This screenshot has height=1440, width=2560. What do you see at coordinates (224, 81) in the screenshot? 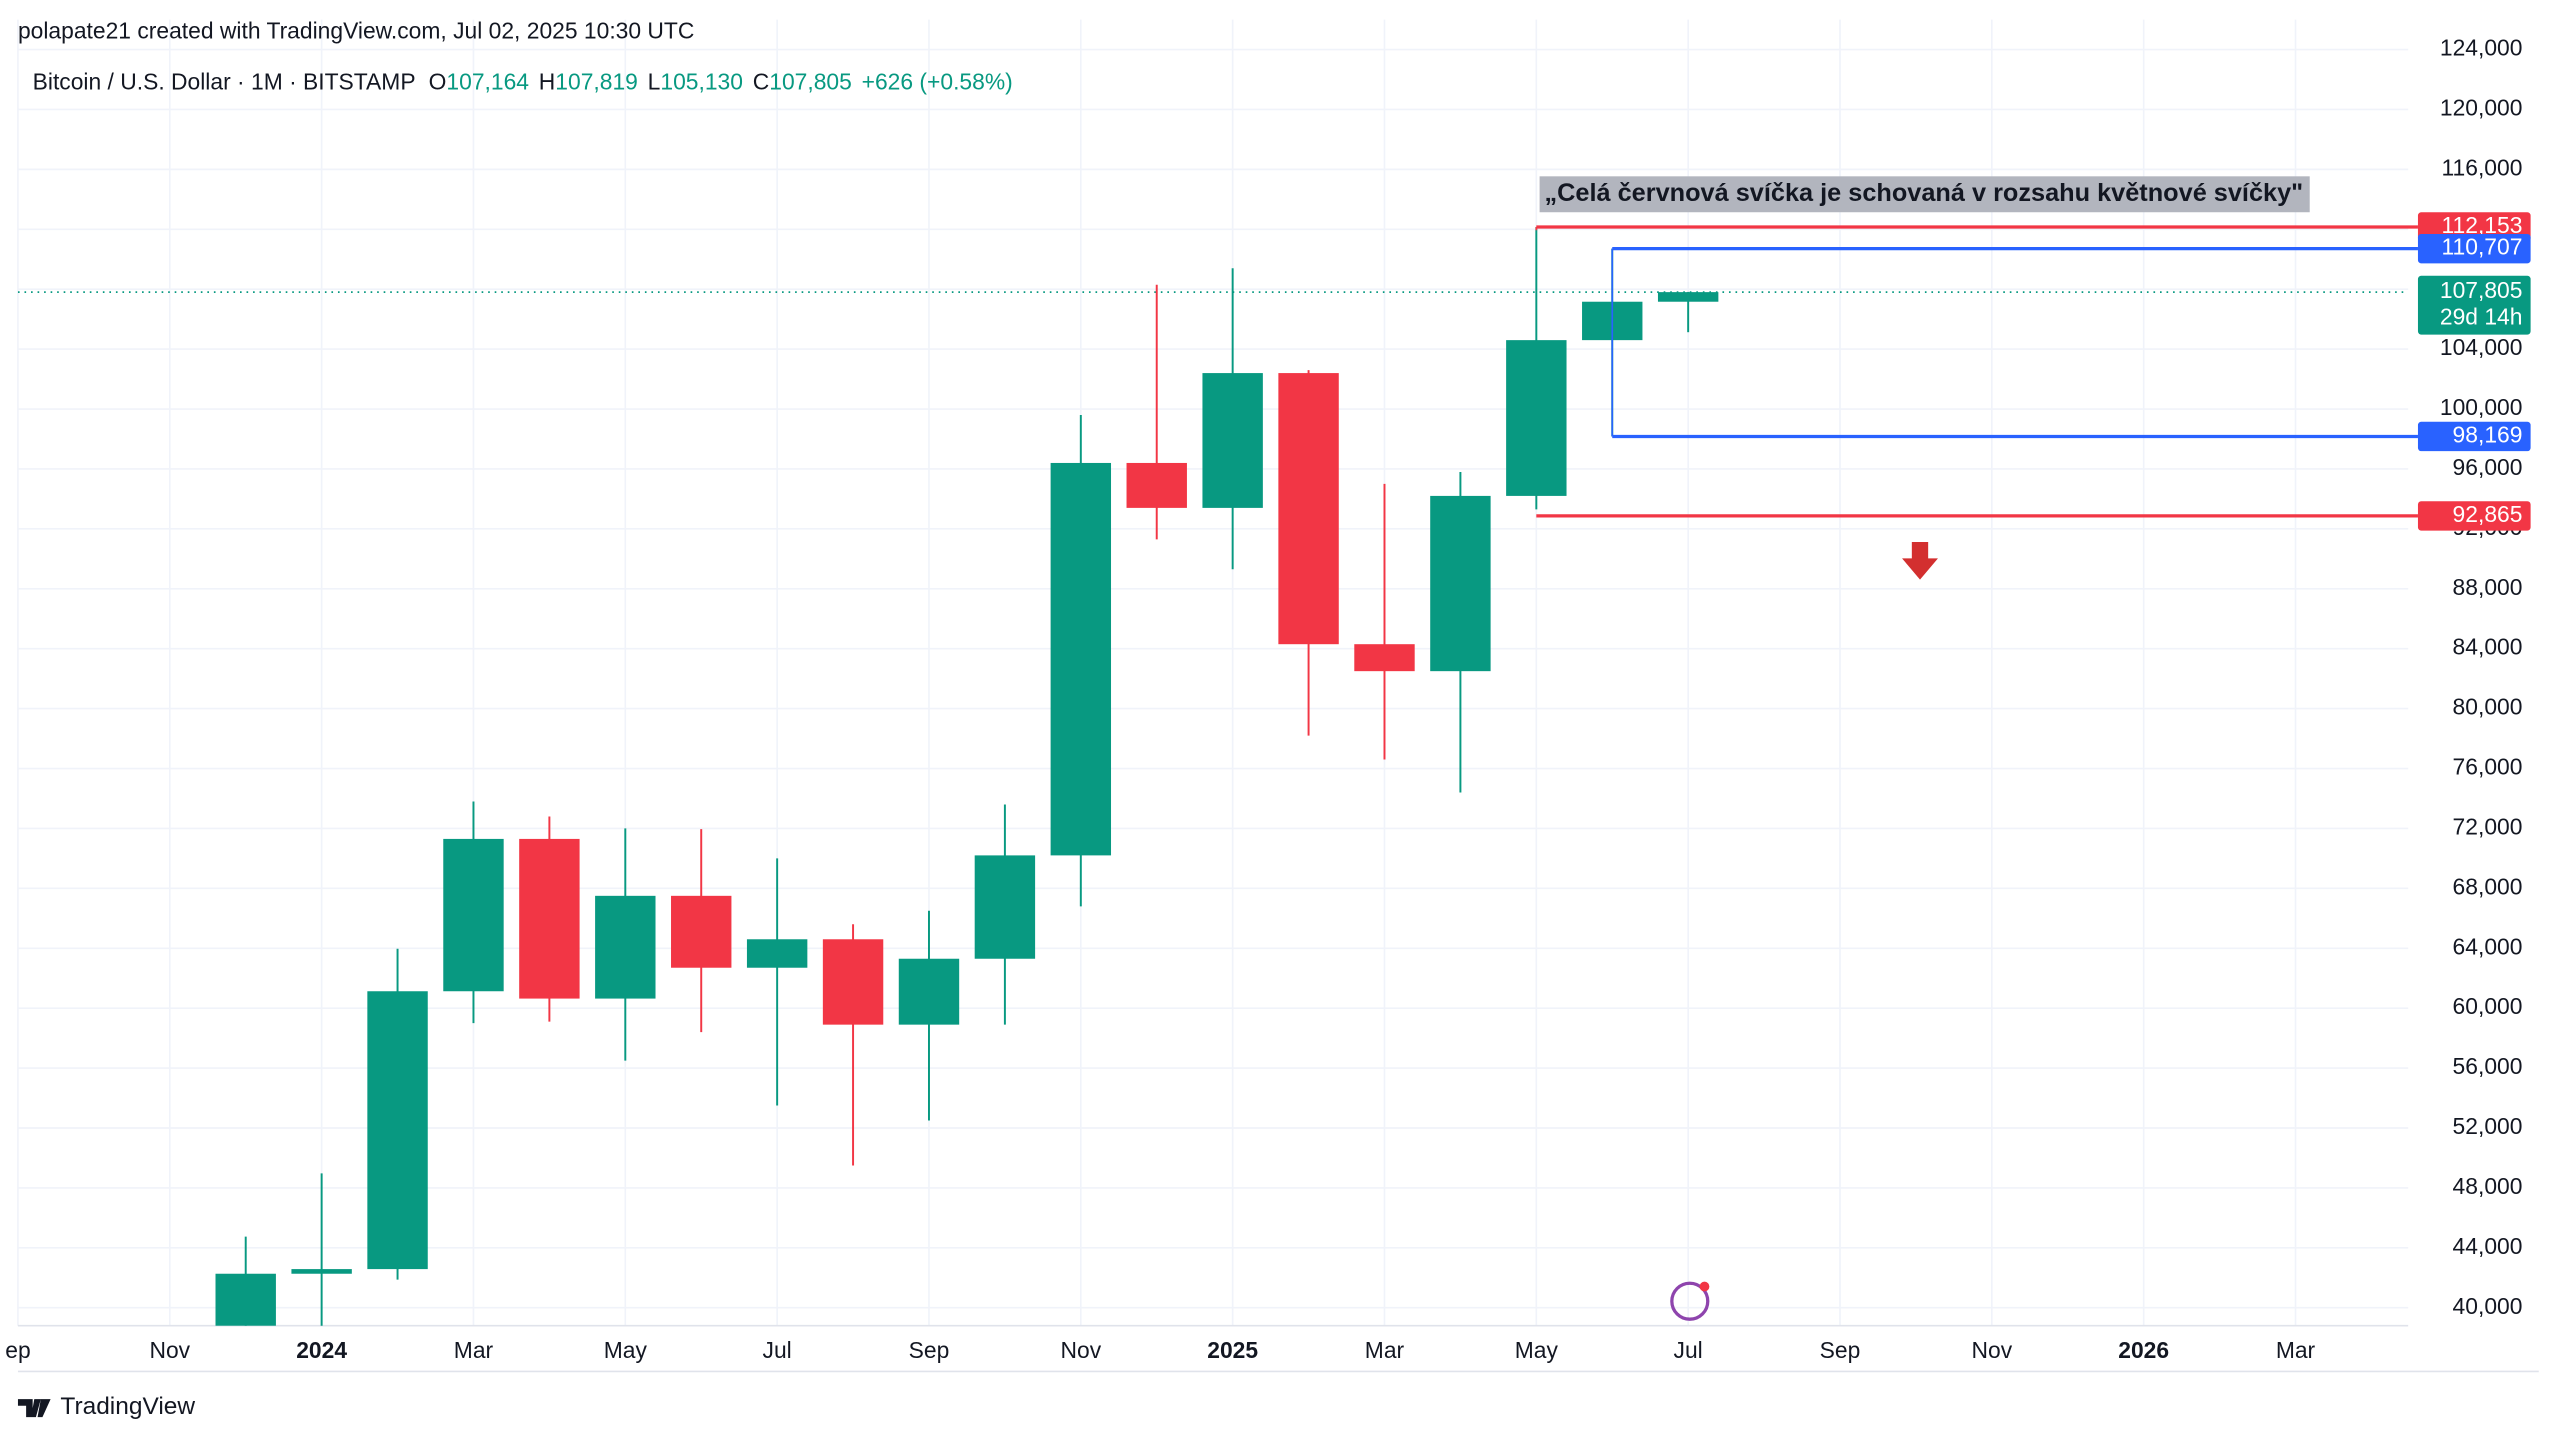
I see `symbol: Bitcoin / U.S. Dollar · 1M · BITSTAMP` at bounding box center [224, 81].